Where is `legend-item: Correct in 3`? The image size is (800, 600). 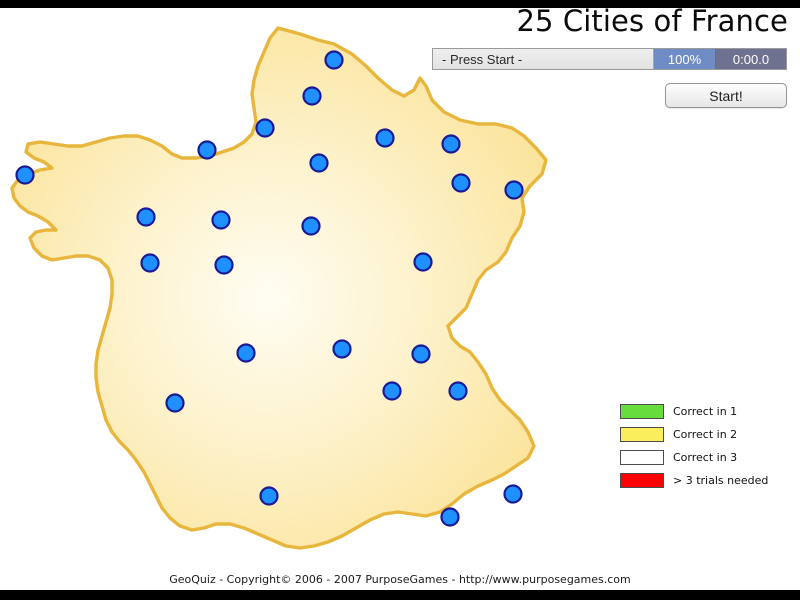
legend-item: Correct in 3 is located at coordinates (707, 457).